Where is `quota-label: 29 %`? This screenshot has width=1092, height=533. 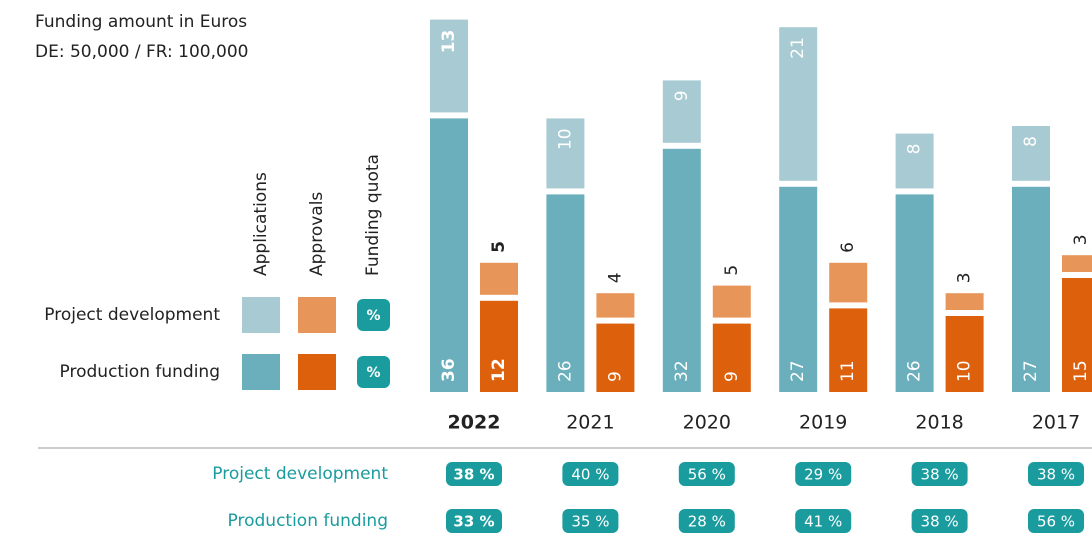 quota-label: 29 % is located at coordinates (823, 475).